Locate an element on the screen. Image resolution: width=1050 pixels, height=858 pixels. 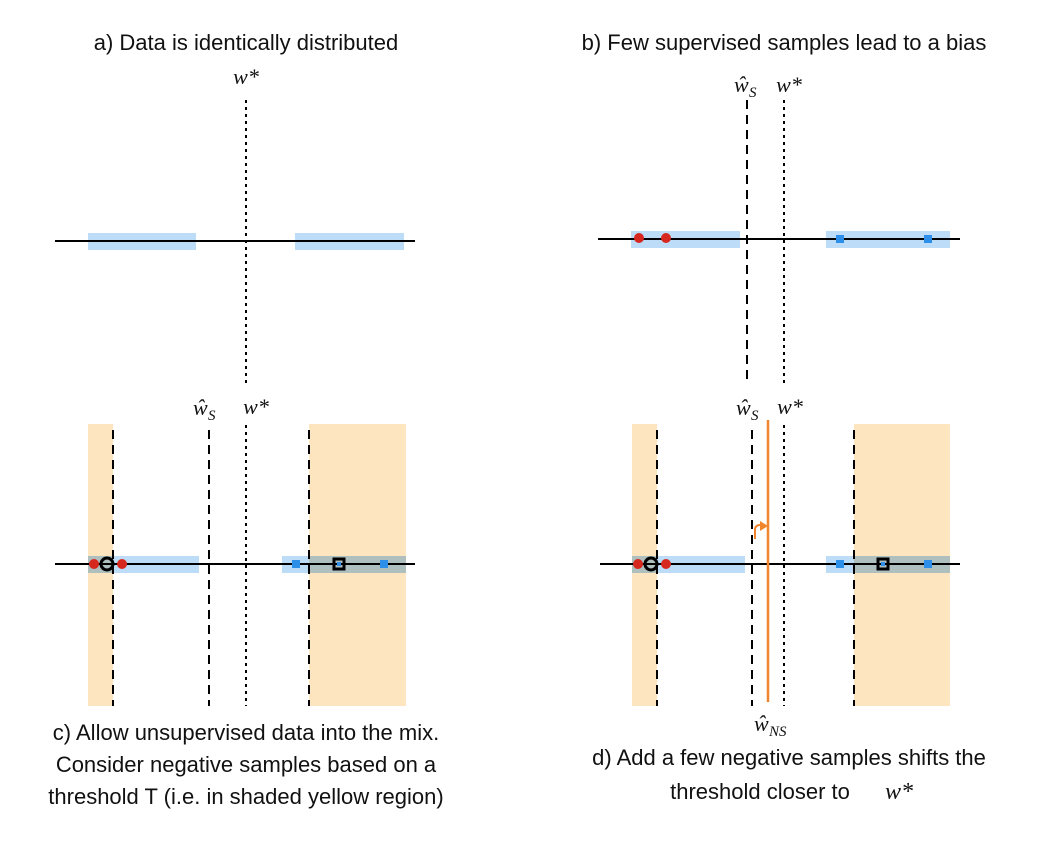
panel-d-wns-subscript: NS is located at coordinates (777, 732).